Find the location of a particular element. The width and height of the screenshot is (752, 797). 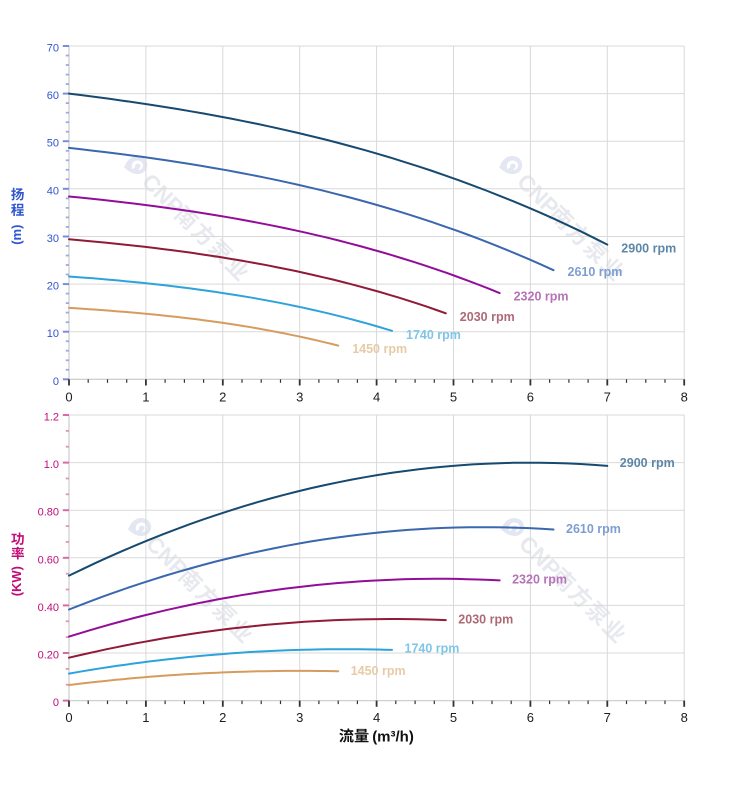

svg-text: 0.80 is located at coordinates (48, 513).